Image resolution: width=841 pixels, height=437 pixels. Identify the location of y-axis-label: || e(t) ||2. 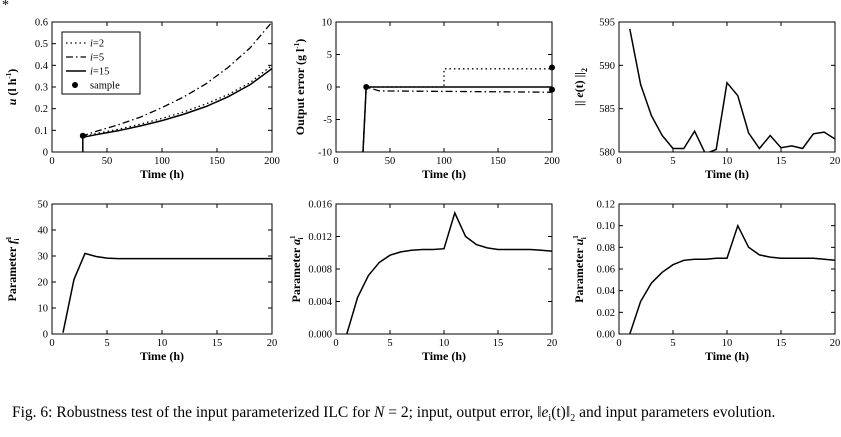
(580, 87).